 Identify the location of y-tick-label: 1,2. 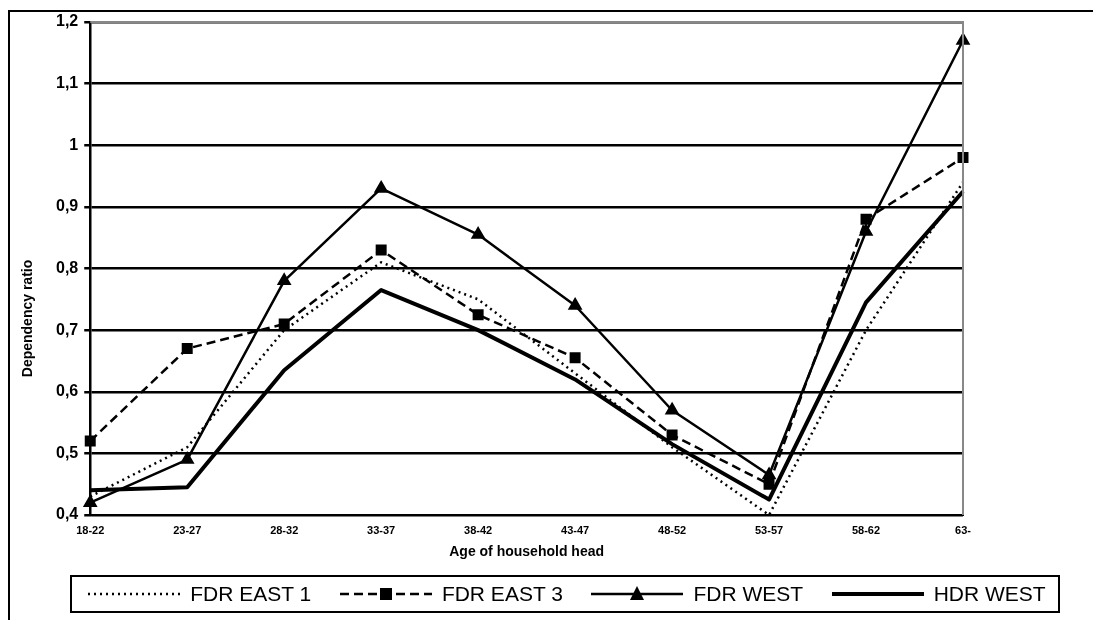
(67, 21).